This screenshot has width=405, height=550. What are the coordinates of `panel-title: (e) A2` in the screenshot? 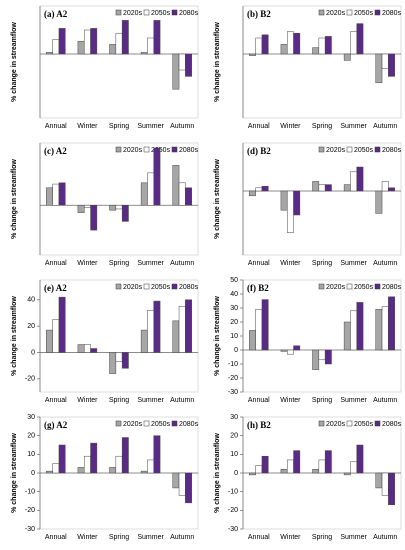 It's located at (55, 288).